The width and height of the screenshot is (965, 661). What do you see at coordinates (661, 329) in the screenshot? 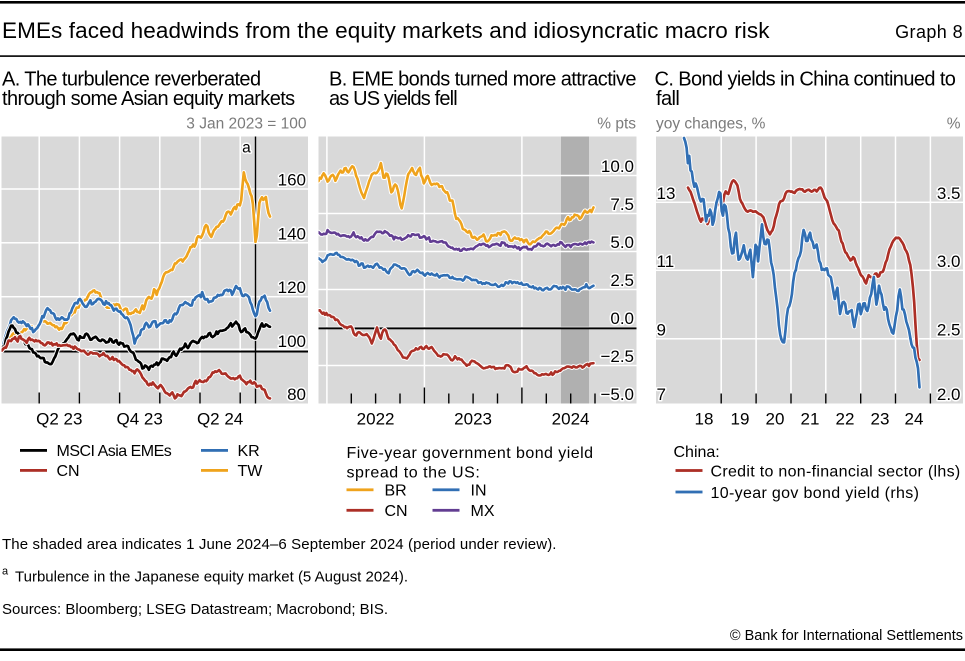
I see `svg-text: 9` at bounding box center [661, 329].